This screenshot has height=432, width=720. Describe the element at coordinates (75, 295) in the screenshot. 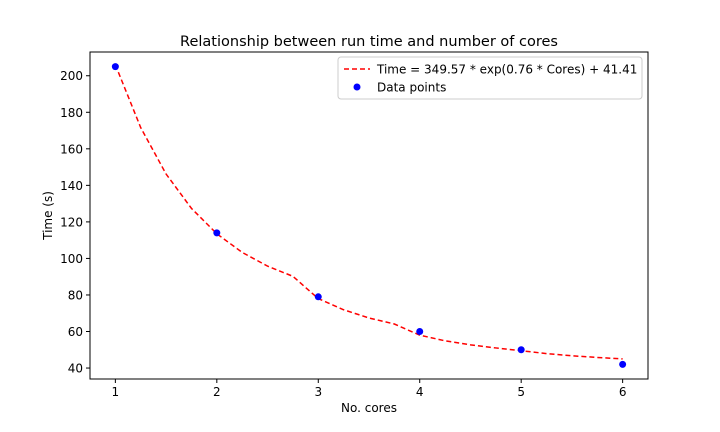

I see `y-tick-label: 80` at that location.